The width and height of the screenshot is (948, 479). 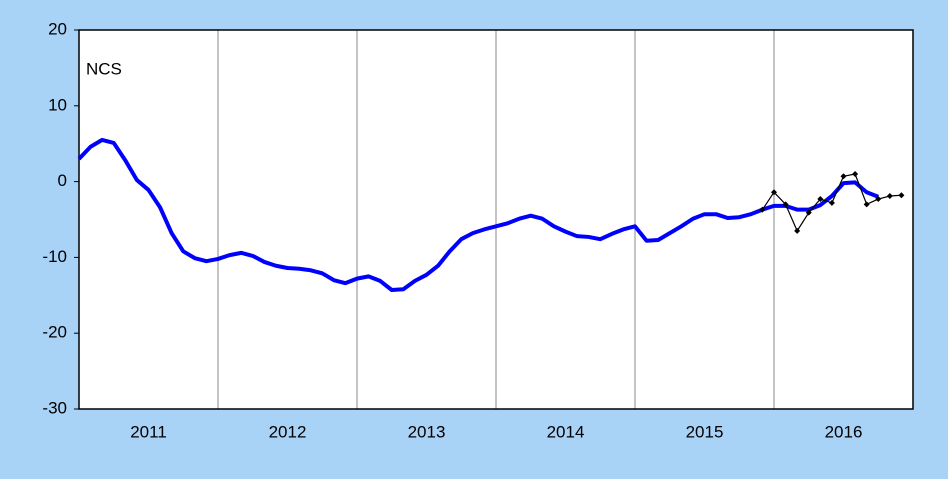 I want to click on x-tick-label: 2013, so click(x=427, y=431).